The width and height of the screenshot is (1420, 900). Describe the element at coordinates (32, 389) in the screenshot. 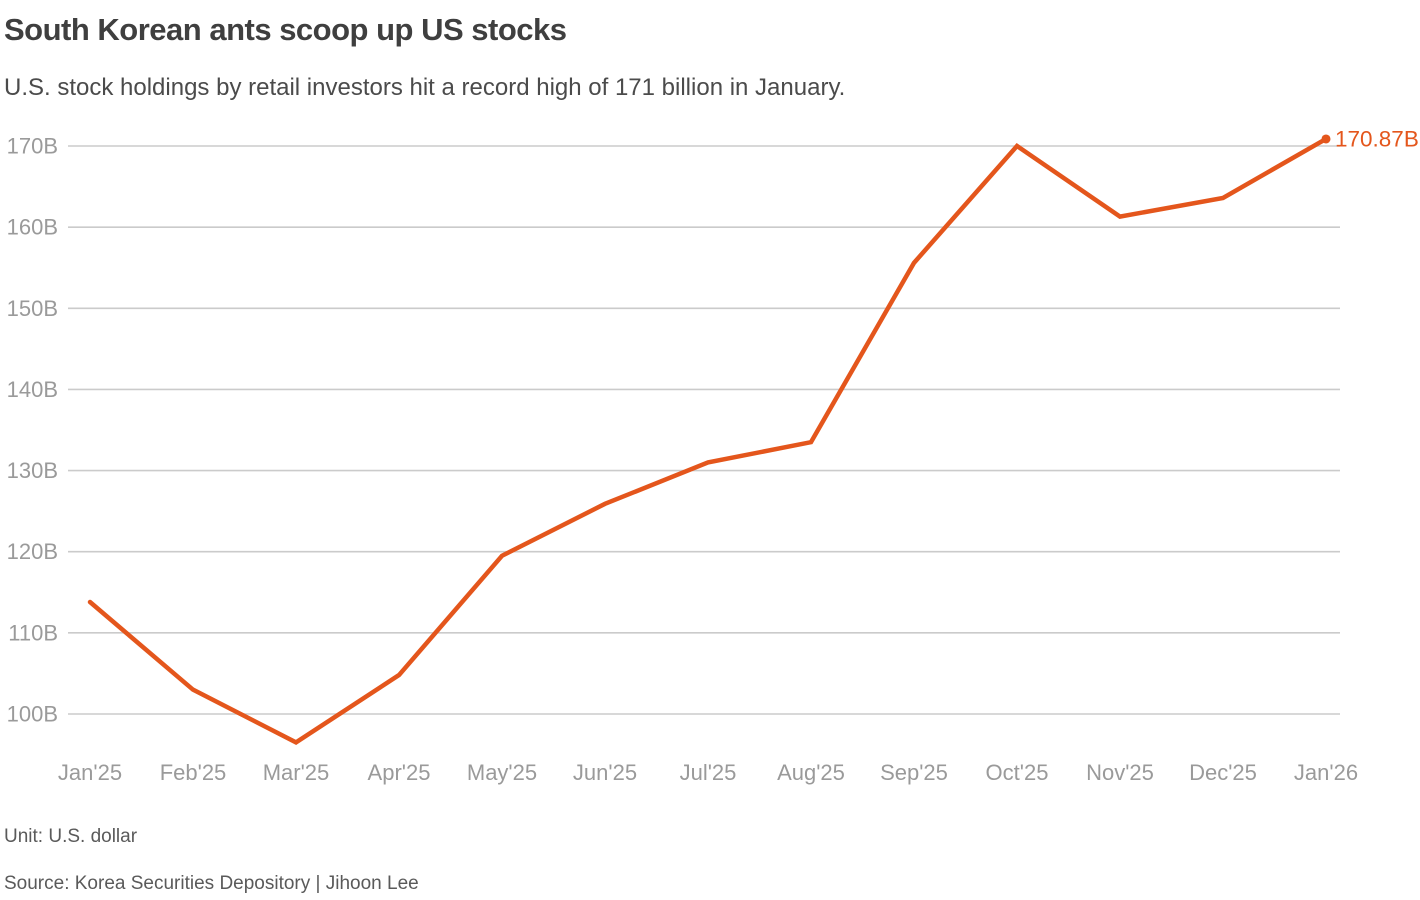

I see `y-tick-label: 140B` at that location.